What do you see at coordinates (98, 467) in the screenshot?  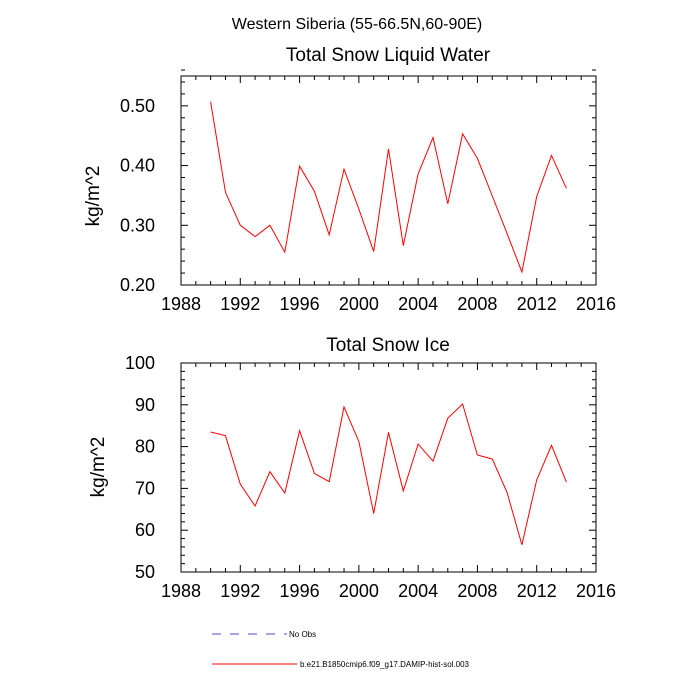 I see `snow-ice-y-label: kg/m^2` at bounding box center [98, 467].